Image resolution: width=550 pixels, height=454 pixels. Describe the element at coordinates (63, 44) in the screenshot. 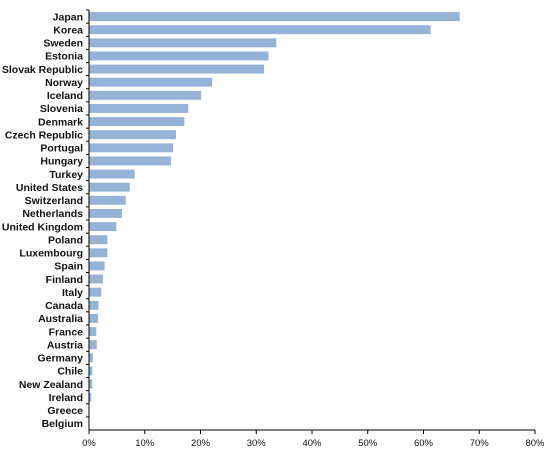

I see `category-label: Sweden` at that location.